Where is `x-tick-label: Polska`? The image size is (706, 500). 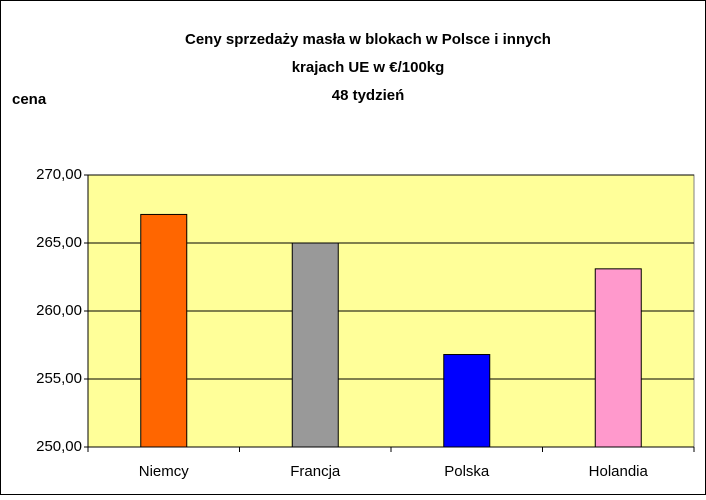 x-tick-label: Polska is located at coordinates (467, 471).